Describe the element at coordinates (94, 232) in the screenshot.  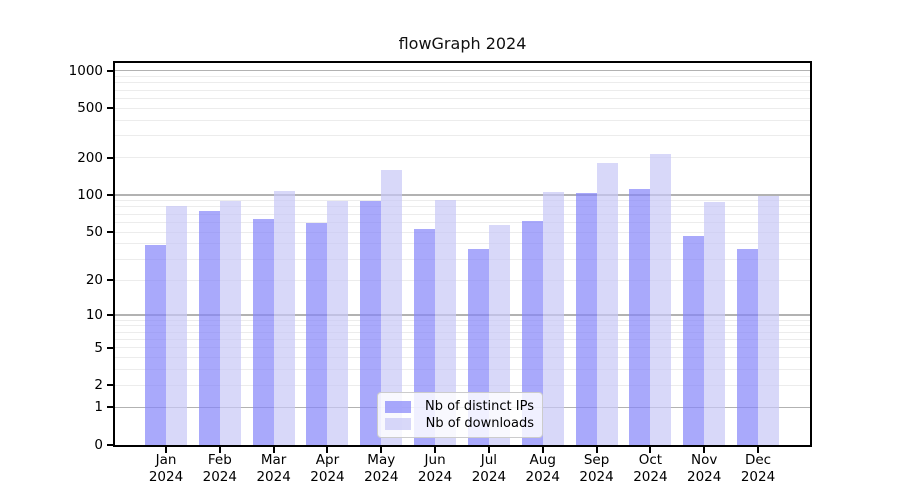
I see `y-tick-label: 50` at that location.